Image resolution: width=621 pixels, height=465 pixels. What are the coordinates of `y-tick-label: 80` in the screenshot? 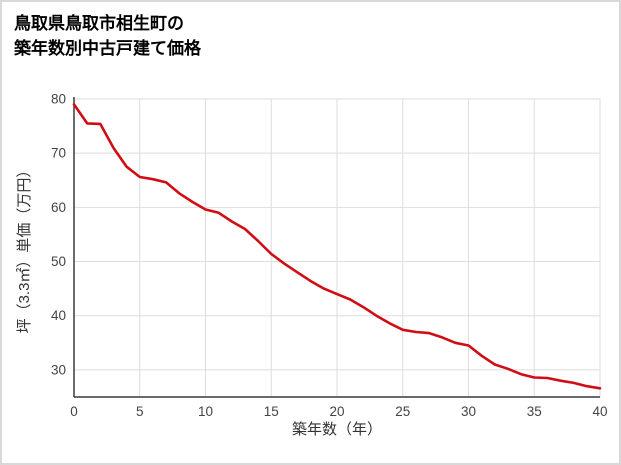 It's located at (58, 99).